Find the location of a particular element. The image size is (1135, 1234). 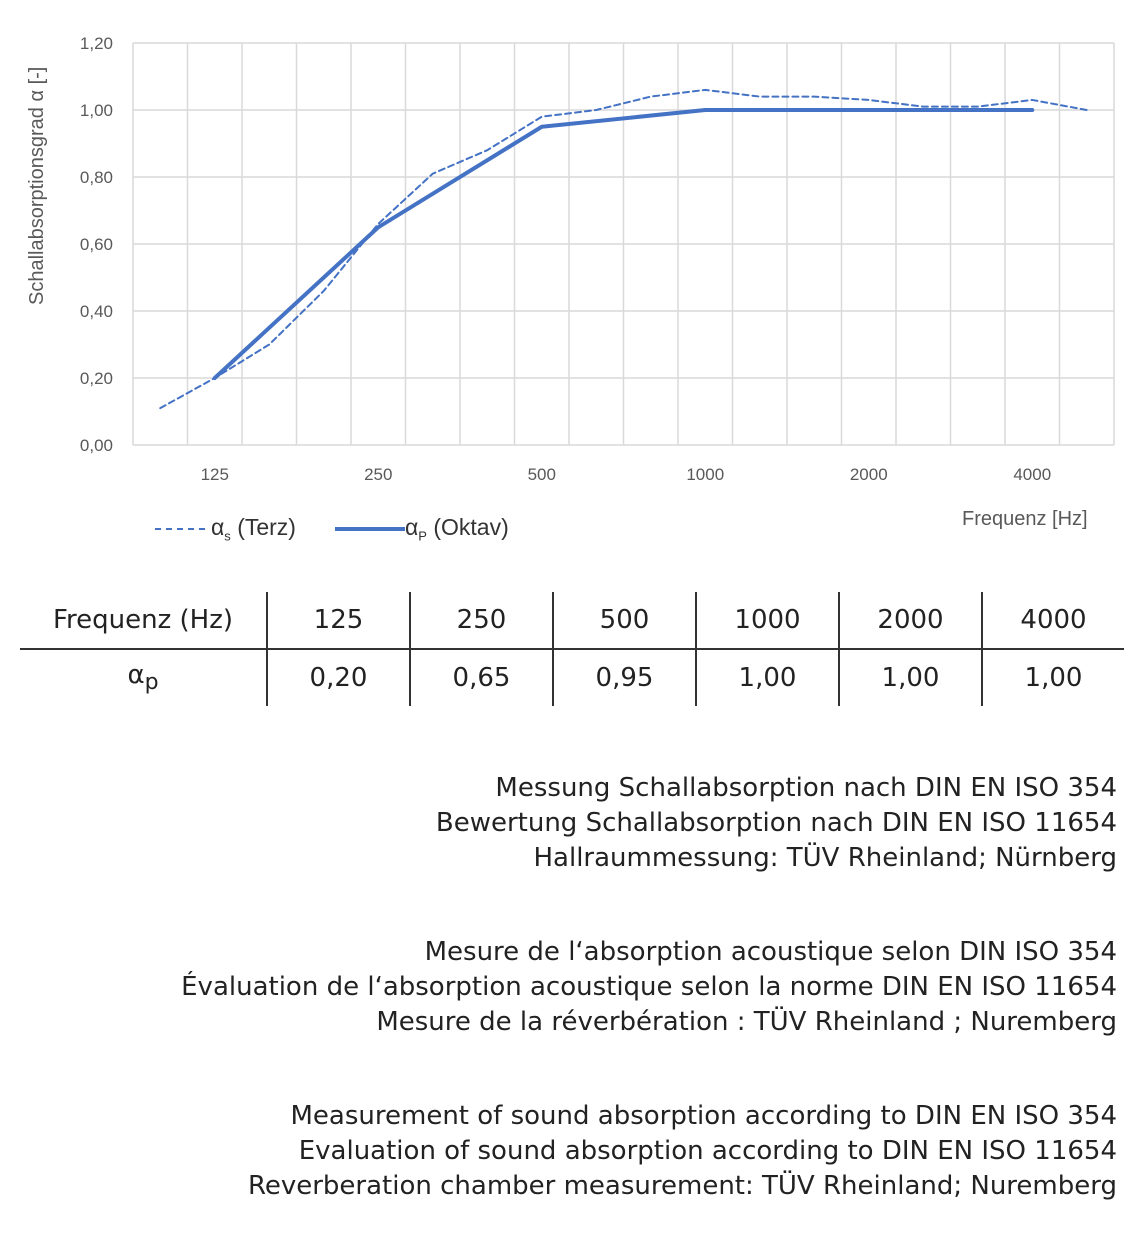

y-tick-label: 0,80 is located at coordinates (96, 177).